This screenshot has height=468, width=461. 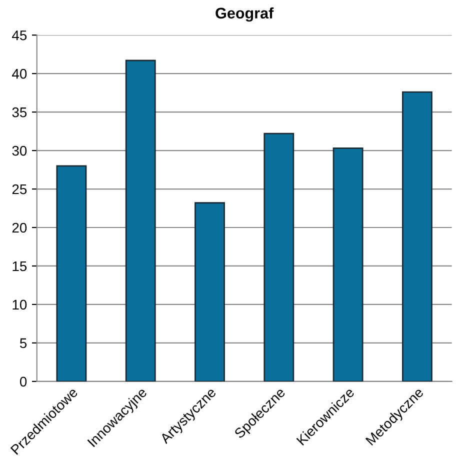 I want to click on y-tick-label: 45, so click(x=19, y=35).